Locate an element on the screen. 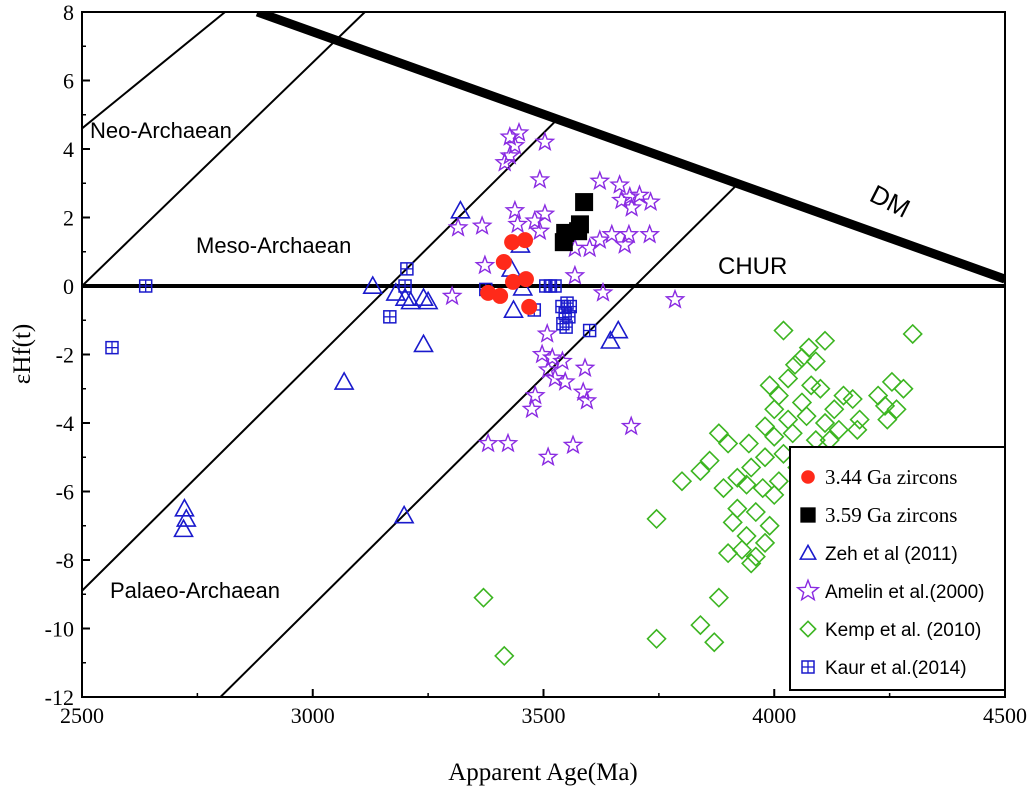 The image size is (1033, 789). x-tick-label: 3500 is located at coordinates (544, 715).